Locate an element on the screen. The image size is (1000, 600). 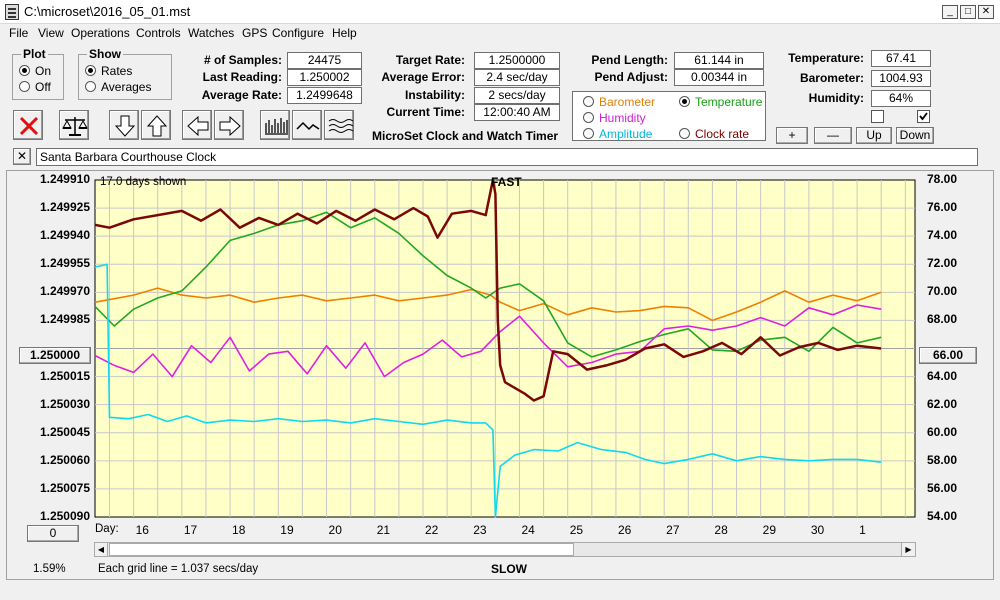
last-reading-label: Last Reading: is located at coordinates (242, 77).